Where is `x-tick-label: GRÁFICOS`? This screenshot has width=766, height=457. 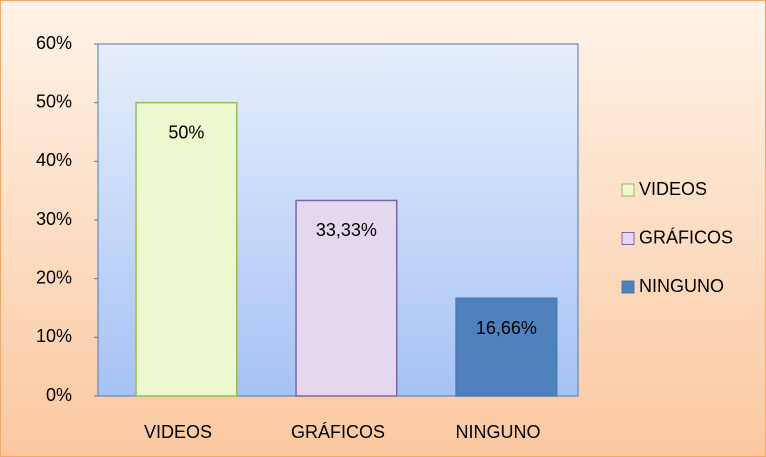 x-tick-label: GRÁFICOS is located at coordinates (338, 432).